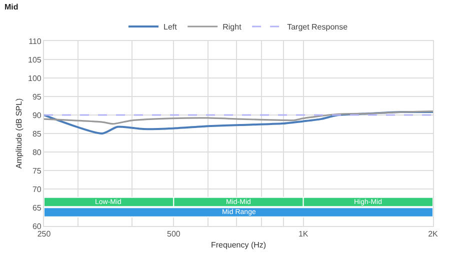 The height and width of the screenshot is (260, 450). I want to click on y-tick-label: 90, so click(37, 115).